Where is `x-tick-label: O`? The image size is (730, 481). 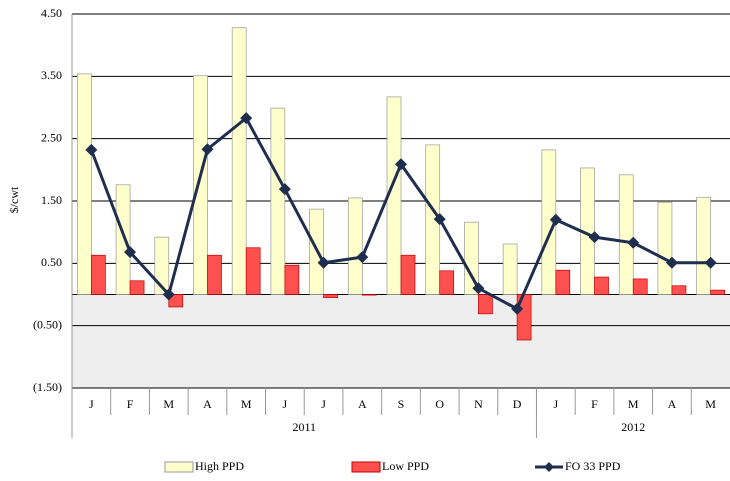
x-tick-label: O is located at coordinates (439, 404).